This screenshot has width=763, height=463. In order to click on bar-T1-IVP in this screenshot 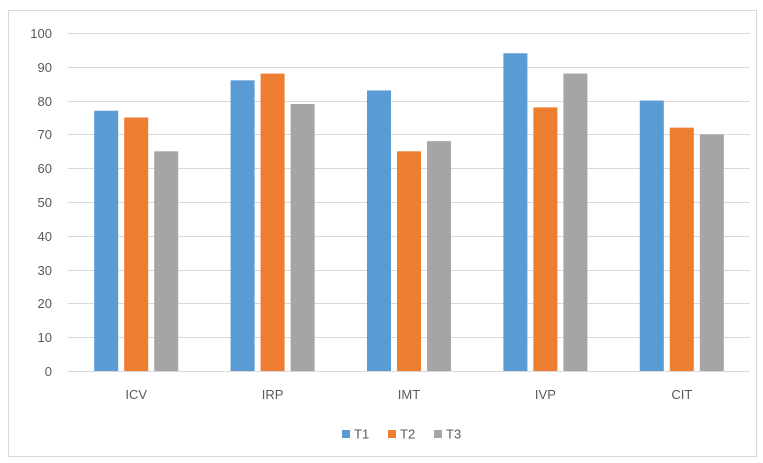, I will do `click(515, 212)`.